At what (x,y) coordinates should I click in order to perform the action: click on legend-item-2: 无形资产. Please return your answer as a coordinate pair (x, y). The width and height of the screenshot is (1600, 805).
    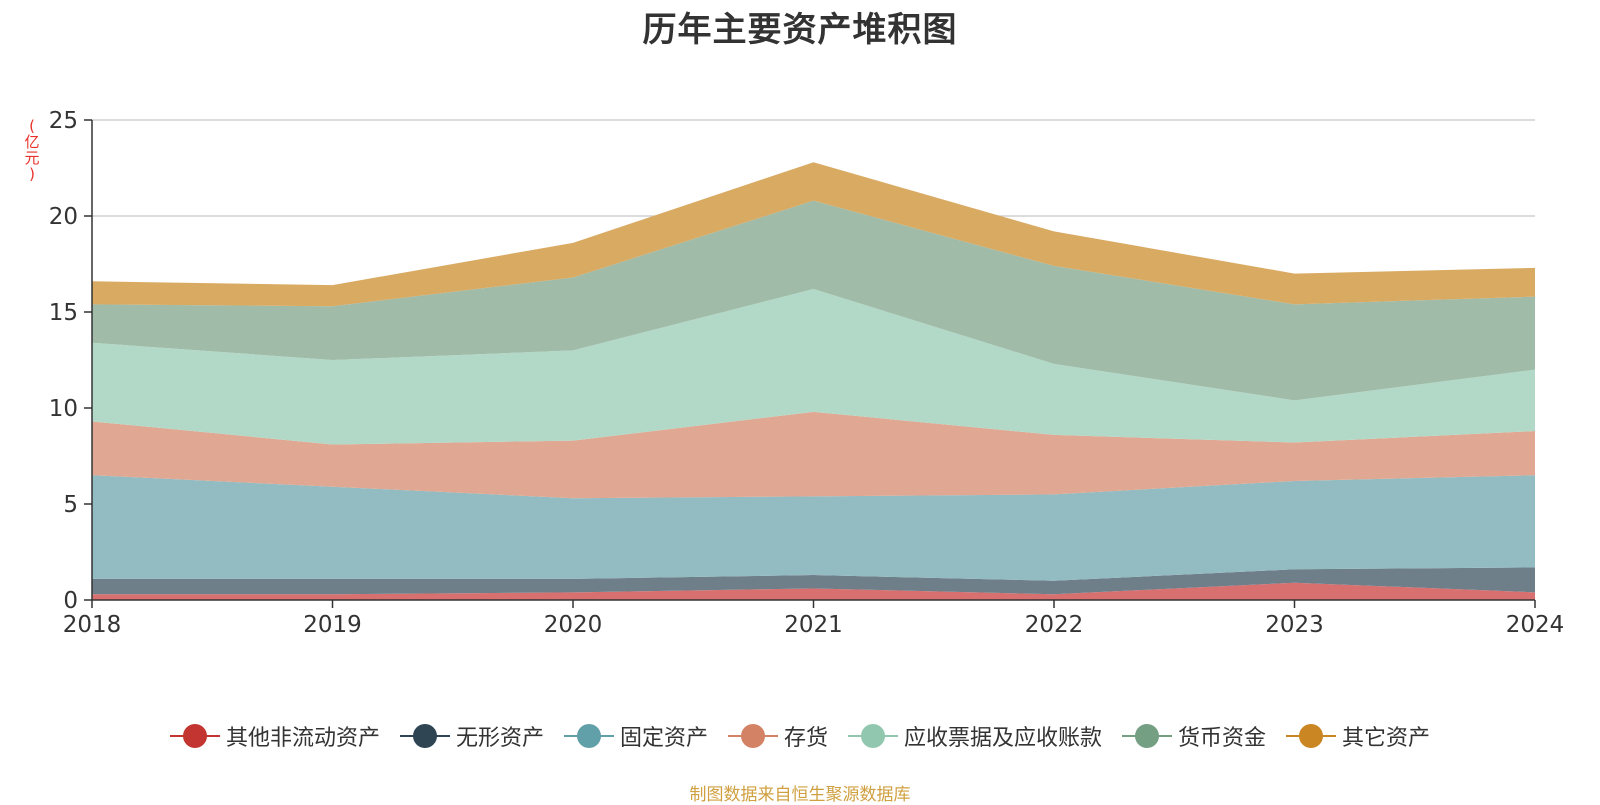
    Looking at the image, I should click on (471, 736).